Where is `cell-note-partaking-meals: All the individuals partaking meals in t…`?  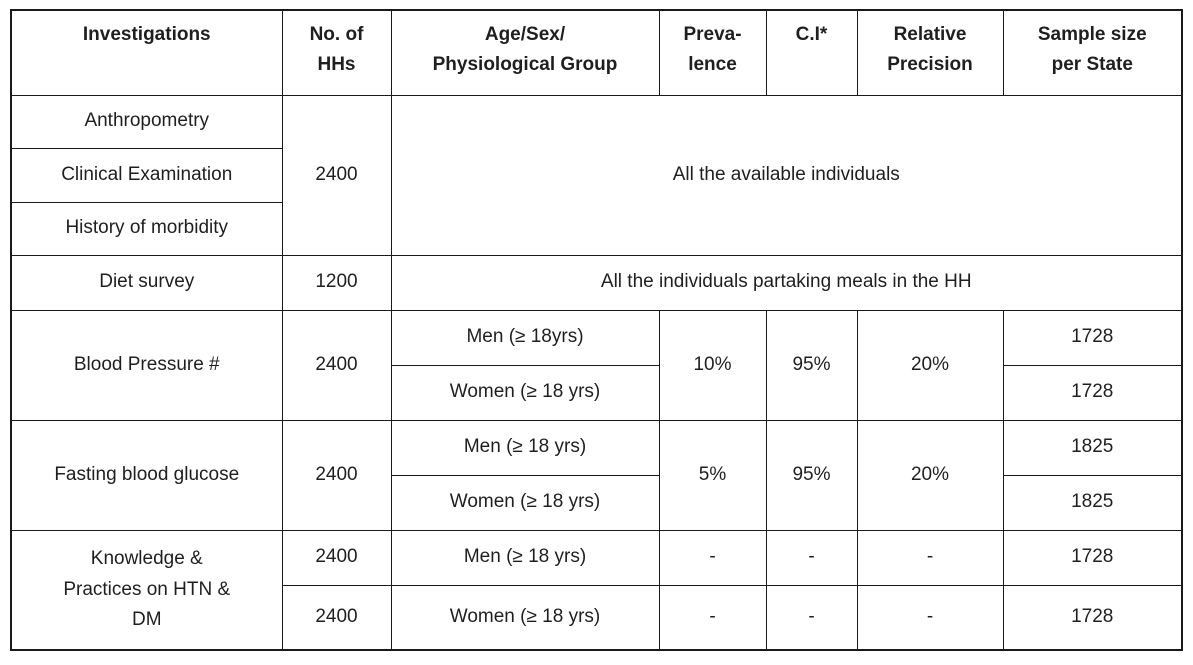 cell-note-partaking-meals: All the individuals partaking meals in t… is located at coordinates (786, 282).